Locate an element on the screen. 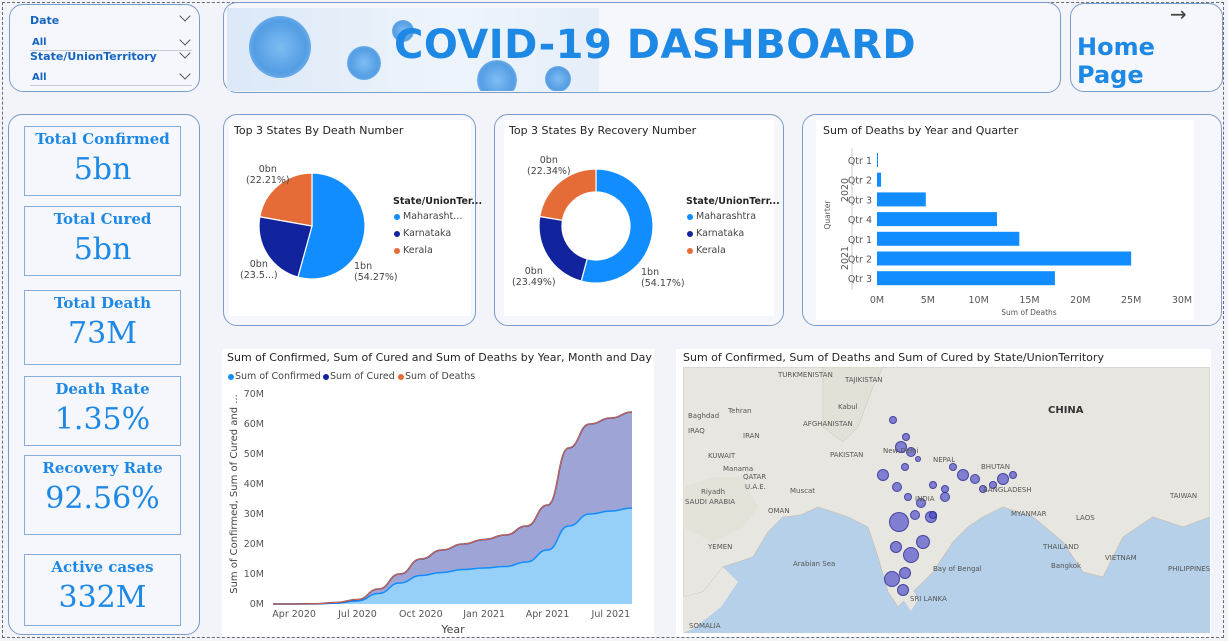  map-place-label: Manama is located at coordinates (738, 469).